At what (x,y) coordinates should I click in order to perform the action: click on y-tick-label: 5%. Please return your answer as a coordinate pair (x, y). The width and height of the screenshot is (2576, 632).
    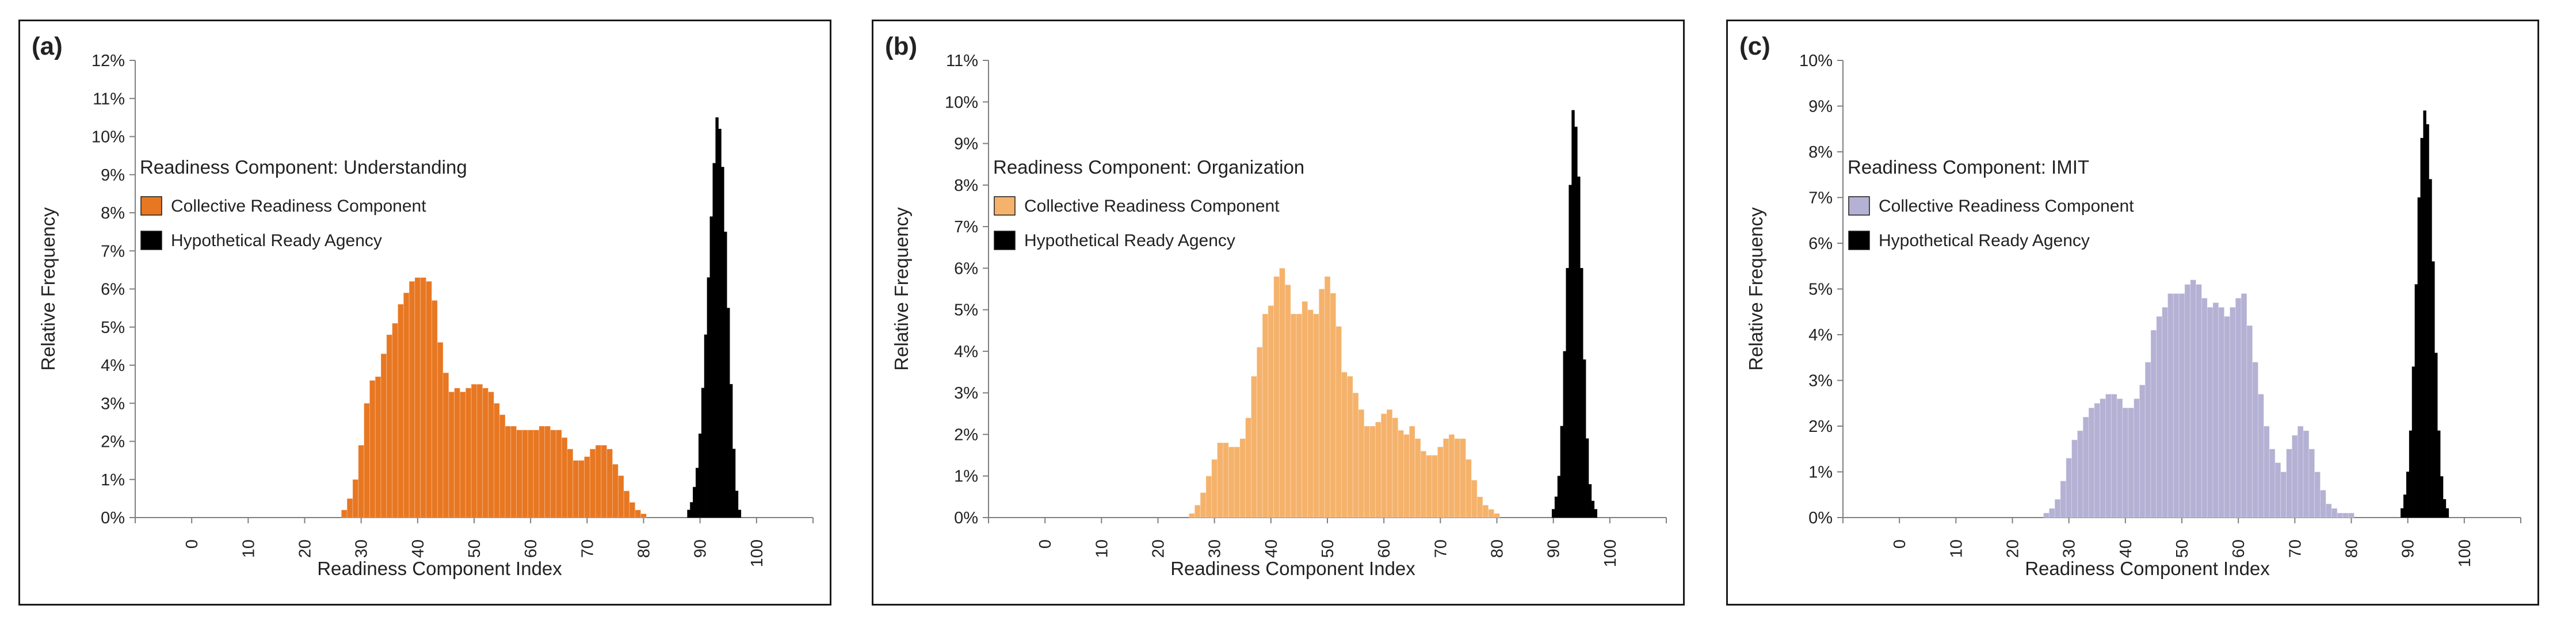
    Looking at the image, I should click on (1820, 290).